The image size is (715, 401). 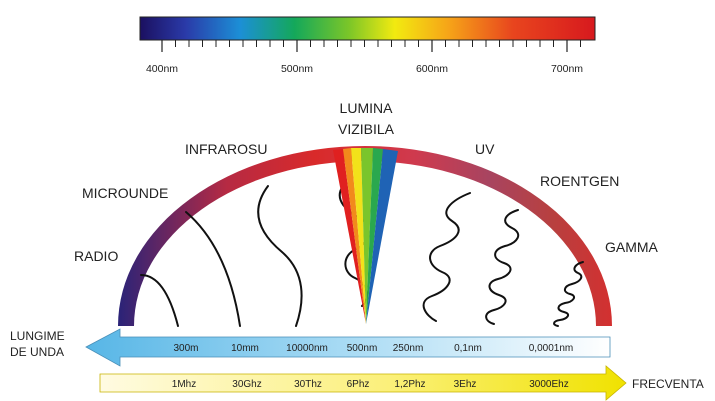 What do you see at coordinates (468, 348) in the screenshot?
I see `wavelength-value: 0,1nm` at bounding box center [468, 348].